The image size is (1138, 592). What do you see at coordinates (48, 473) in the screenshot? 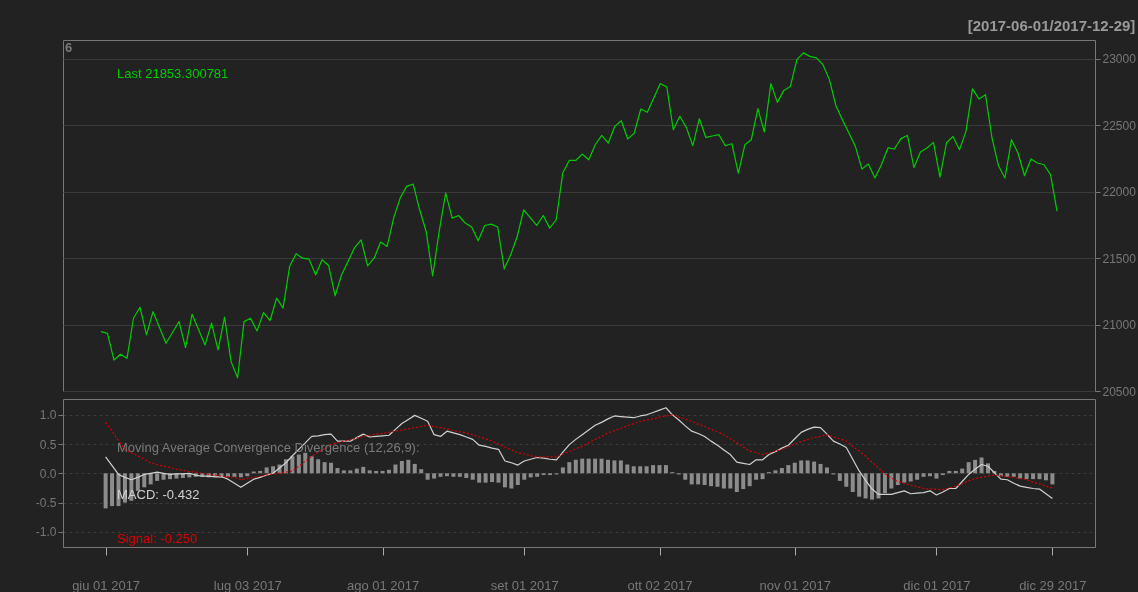
I see `y-tick-label: 0.0` at bounding box center [48, 473].